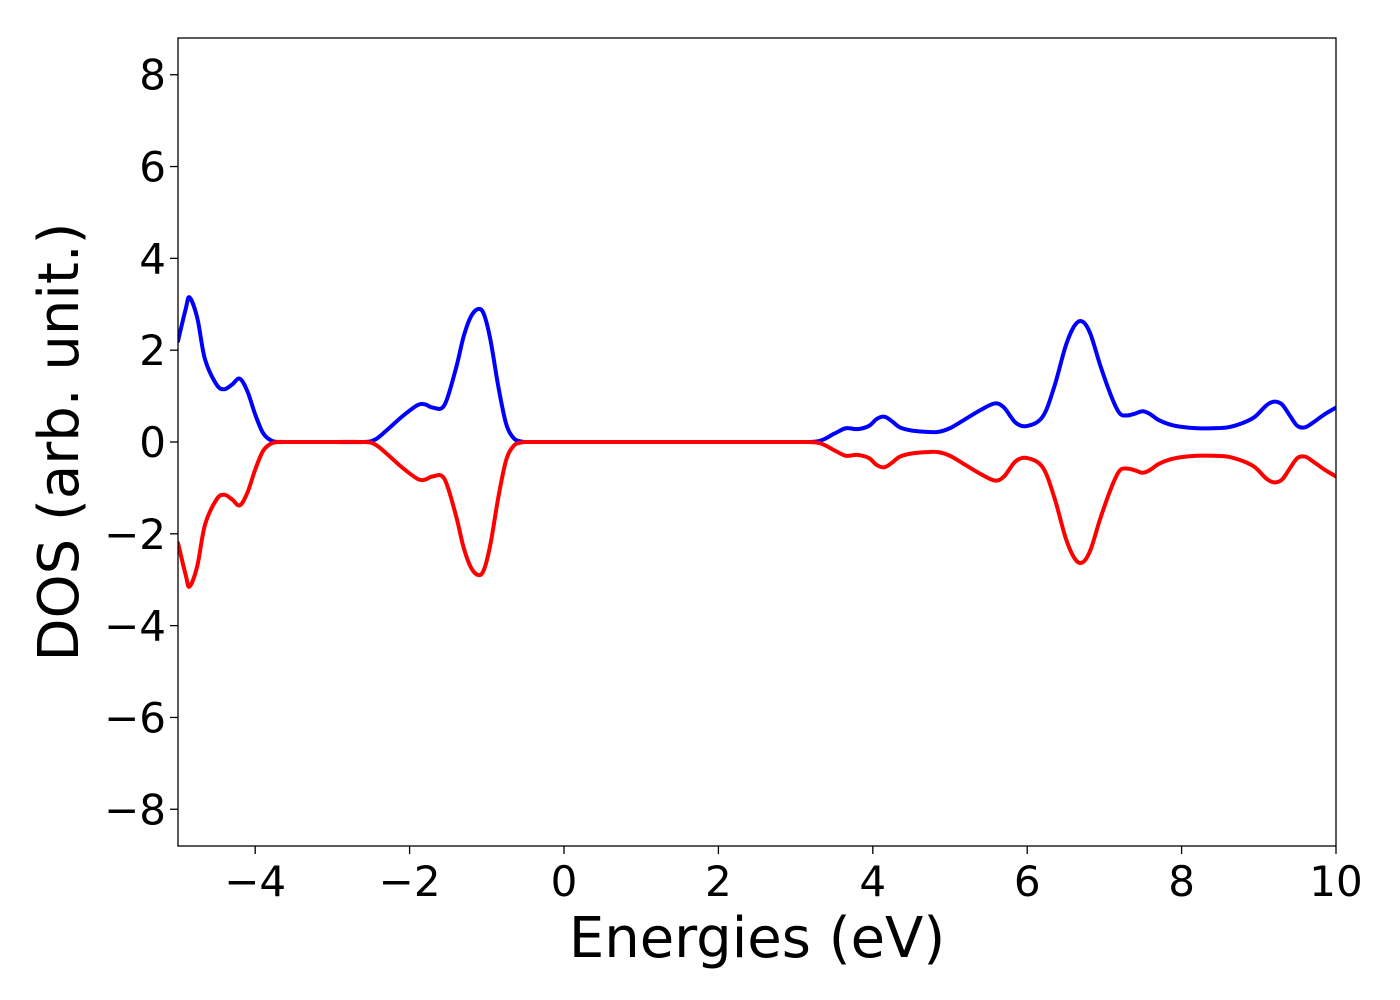 This screenshot has height=1000, width=1400. I want to click on x-tick-label: −2, so click(410, 881).